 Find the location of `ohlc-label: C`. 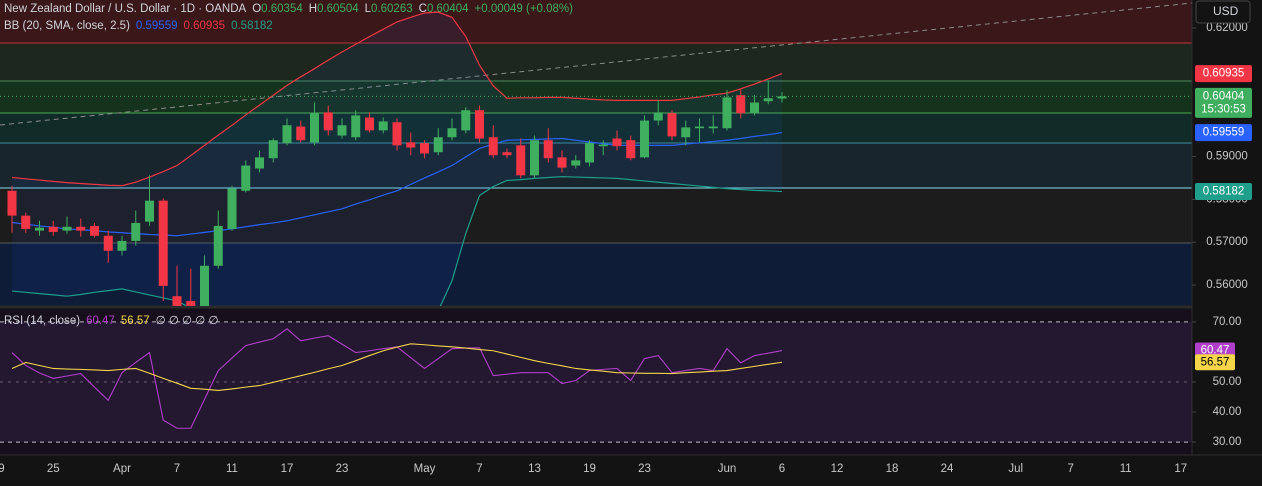

ohlc-label: C is located at coordinates (423, 9).